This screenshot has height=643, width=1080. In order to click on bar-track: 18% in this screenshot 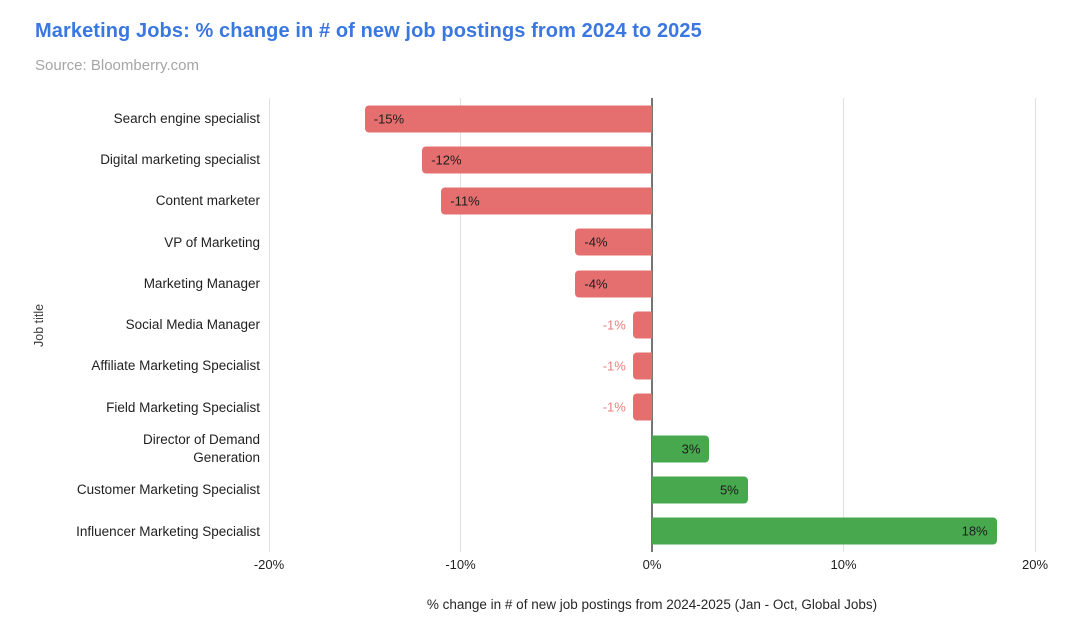, I will do `click(652, 531)`.